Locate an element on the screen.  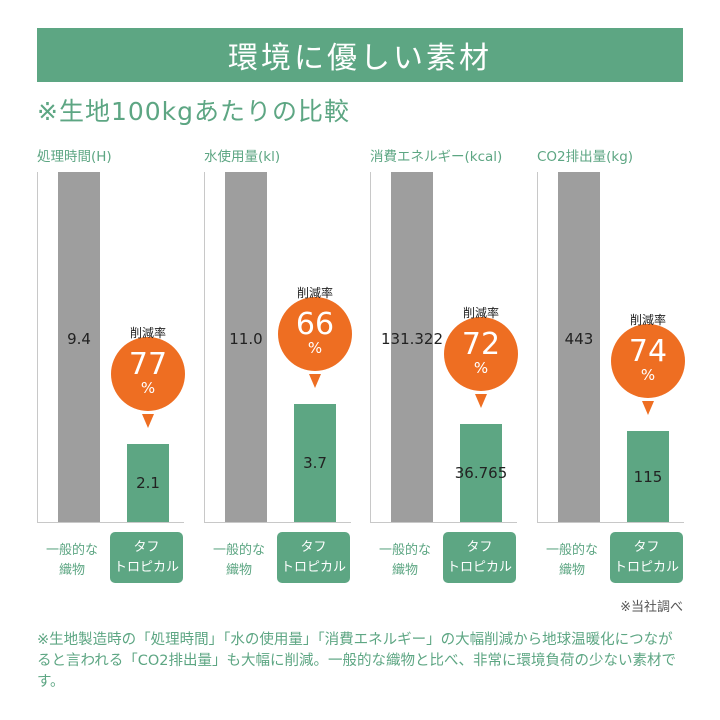
reduction-value: 74 is located at coordinates (648, 352).